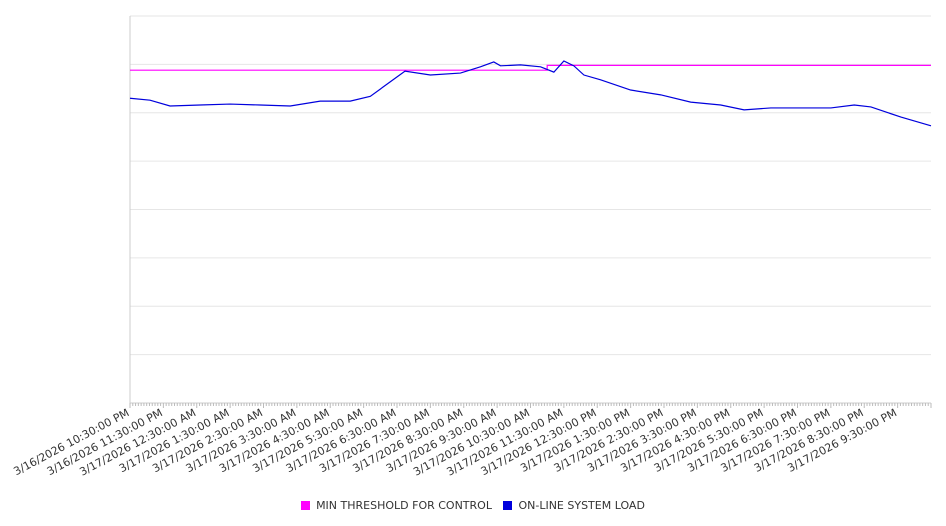 The width and height of the screenshot is (946, 526). I want to click on legend-item-load: ON-LINE SYSTEM LOAD, so click(574, 505).